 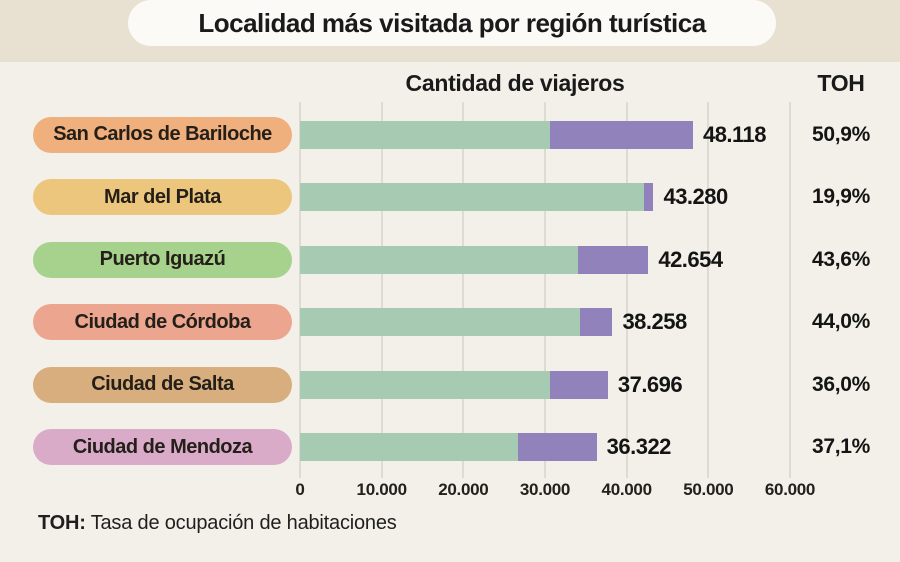 What do you see at coordinates (695, 196) in the screenshot?
I see `bar-value-label: 43.280` at bounding box center [695, 196].